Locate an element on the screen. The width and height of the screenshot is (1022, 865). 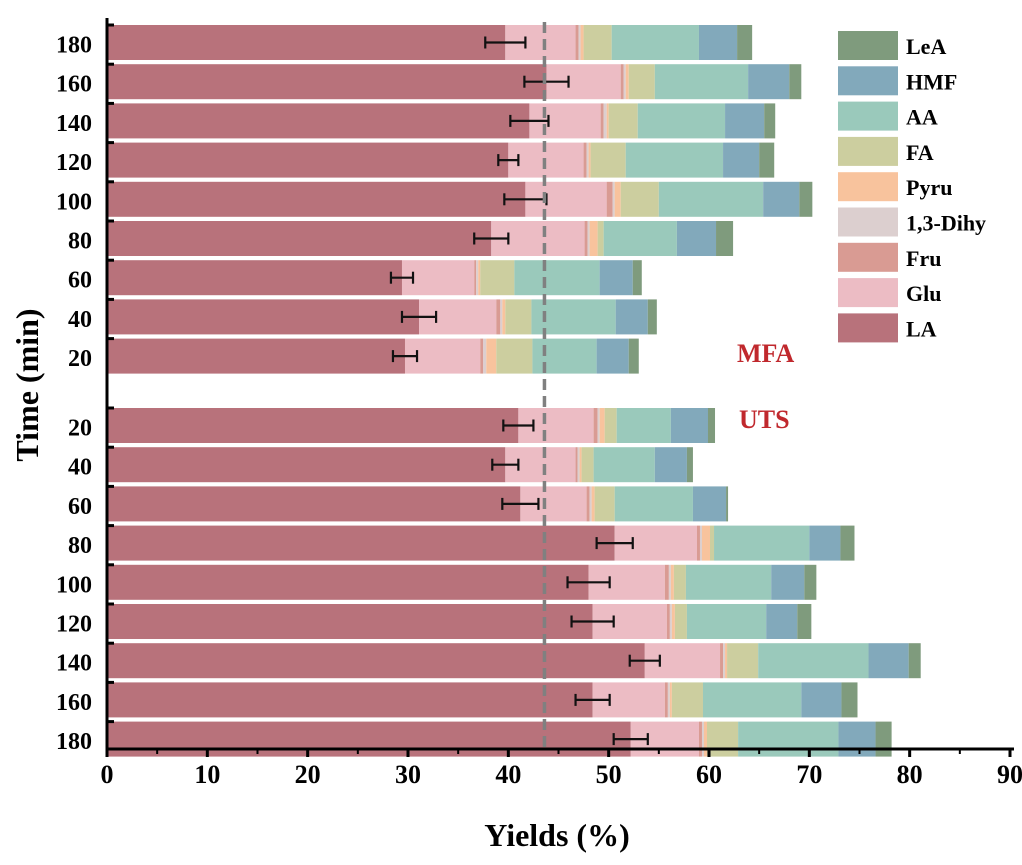
bar-segment-uts-40-la is located at coordinates (306, 464).